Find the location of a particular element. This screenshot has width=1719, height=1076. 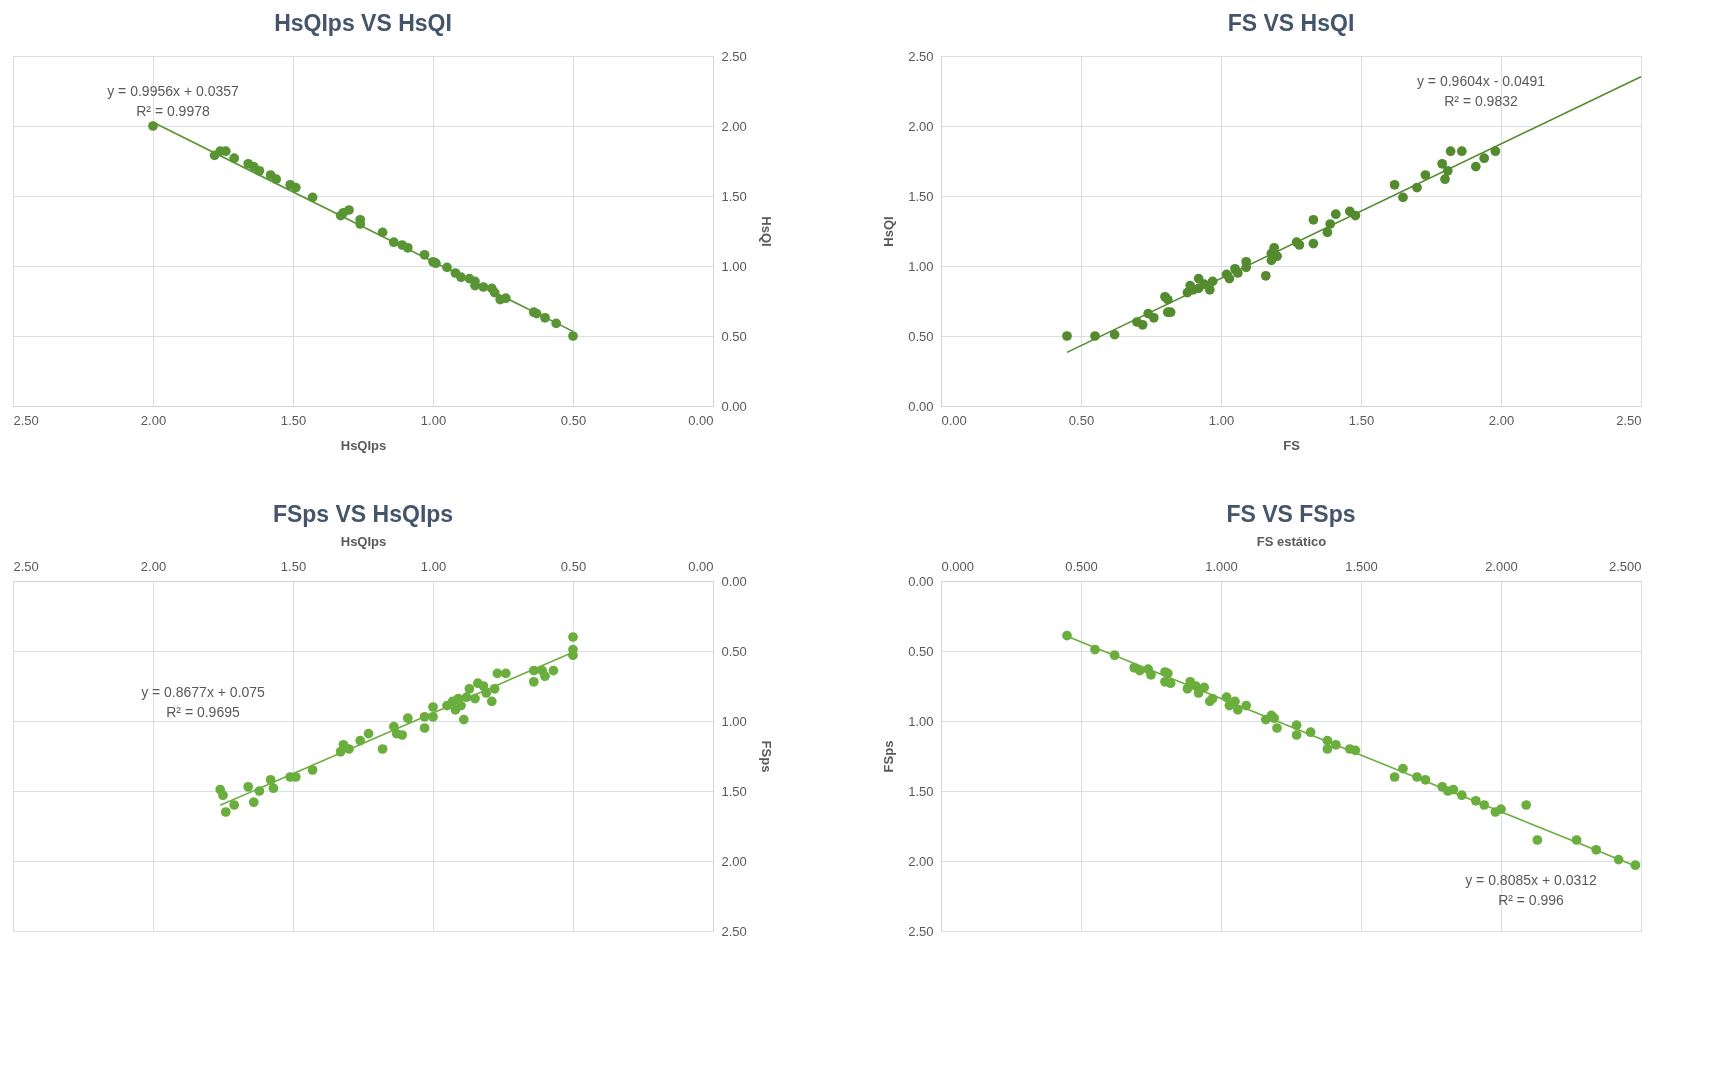

chart-title: HsQIps VS HsQI is located at coordinates (363, 23).